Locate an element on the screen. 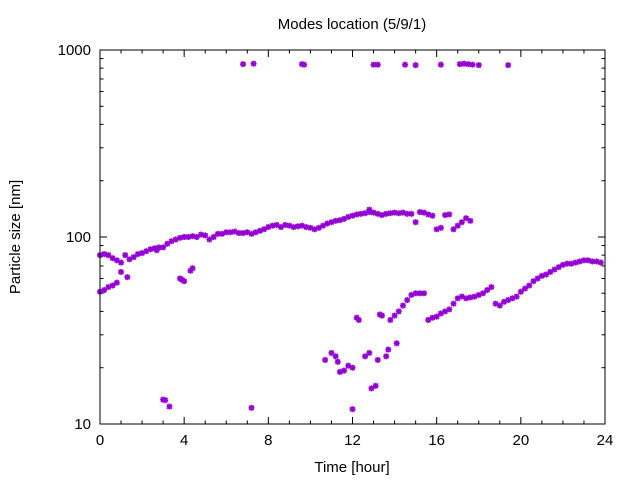 Image resolution: width=640 pixels, height=480 pixels. chart-title: Modes location (5/9/1) is located at coordinates (352, 24).